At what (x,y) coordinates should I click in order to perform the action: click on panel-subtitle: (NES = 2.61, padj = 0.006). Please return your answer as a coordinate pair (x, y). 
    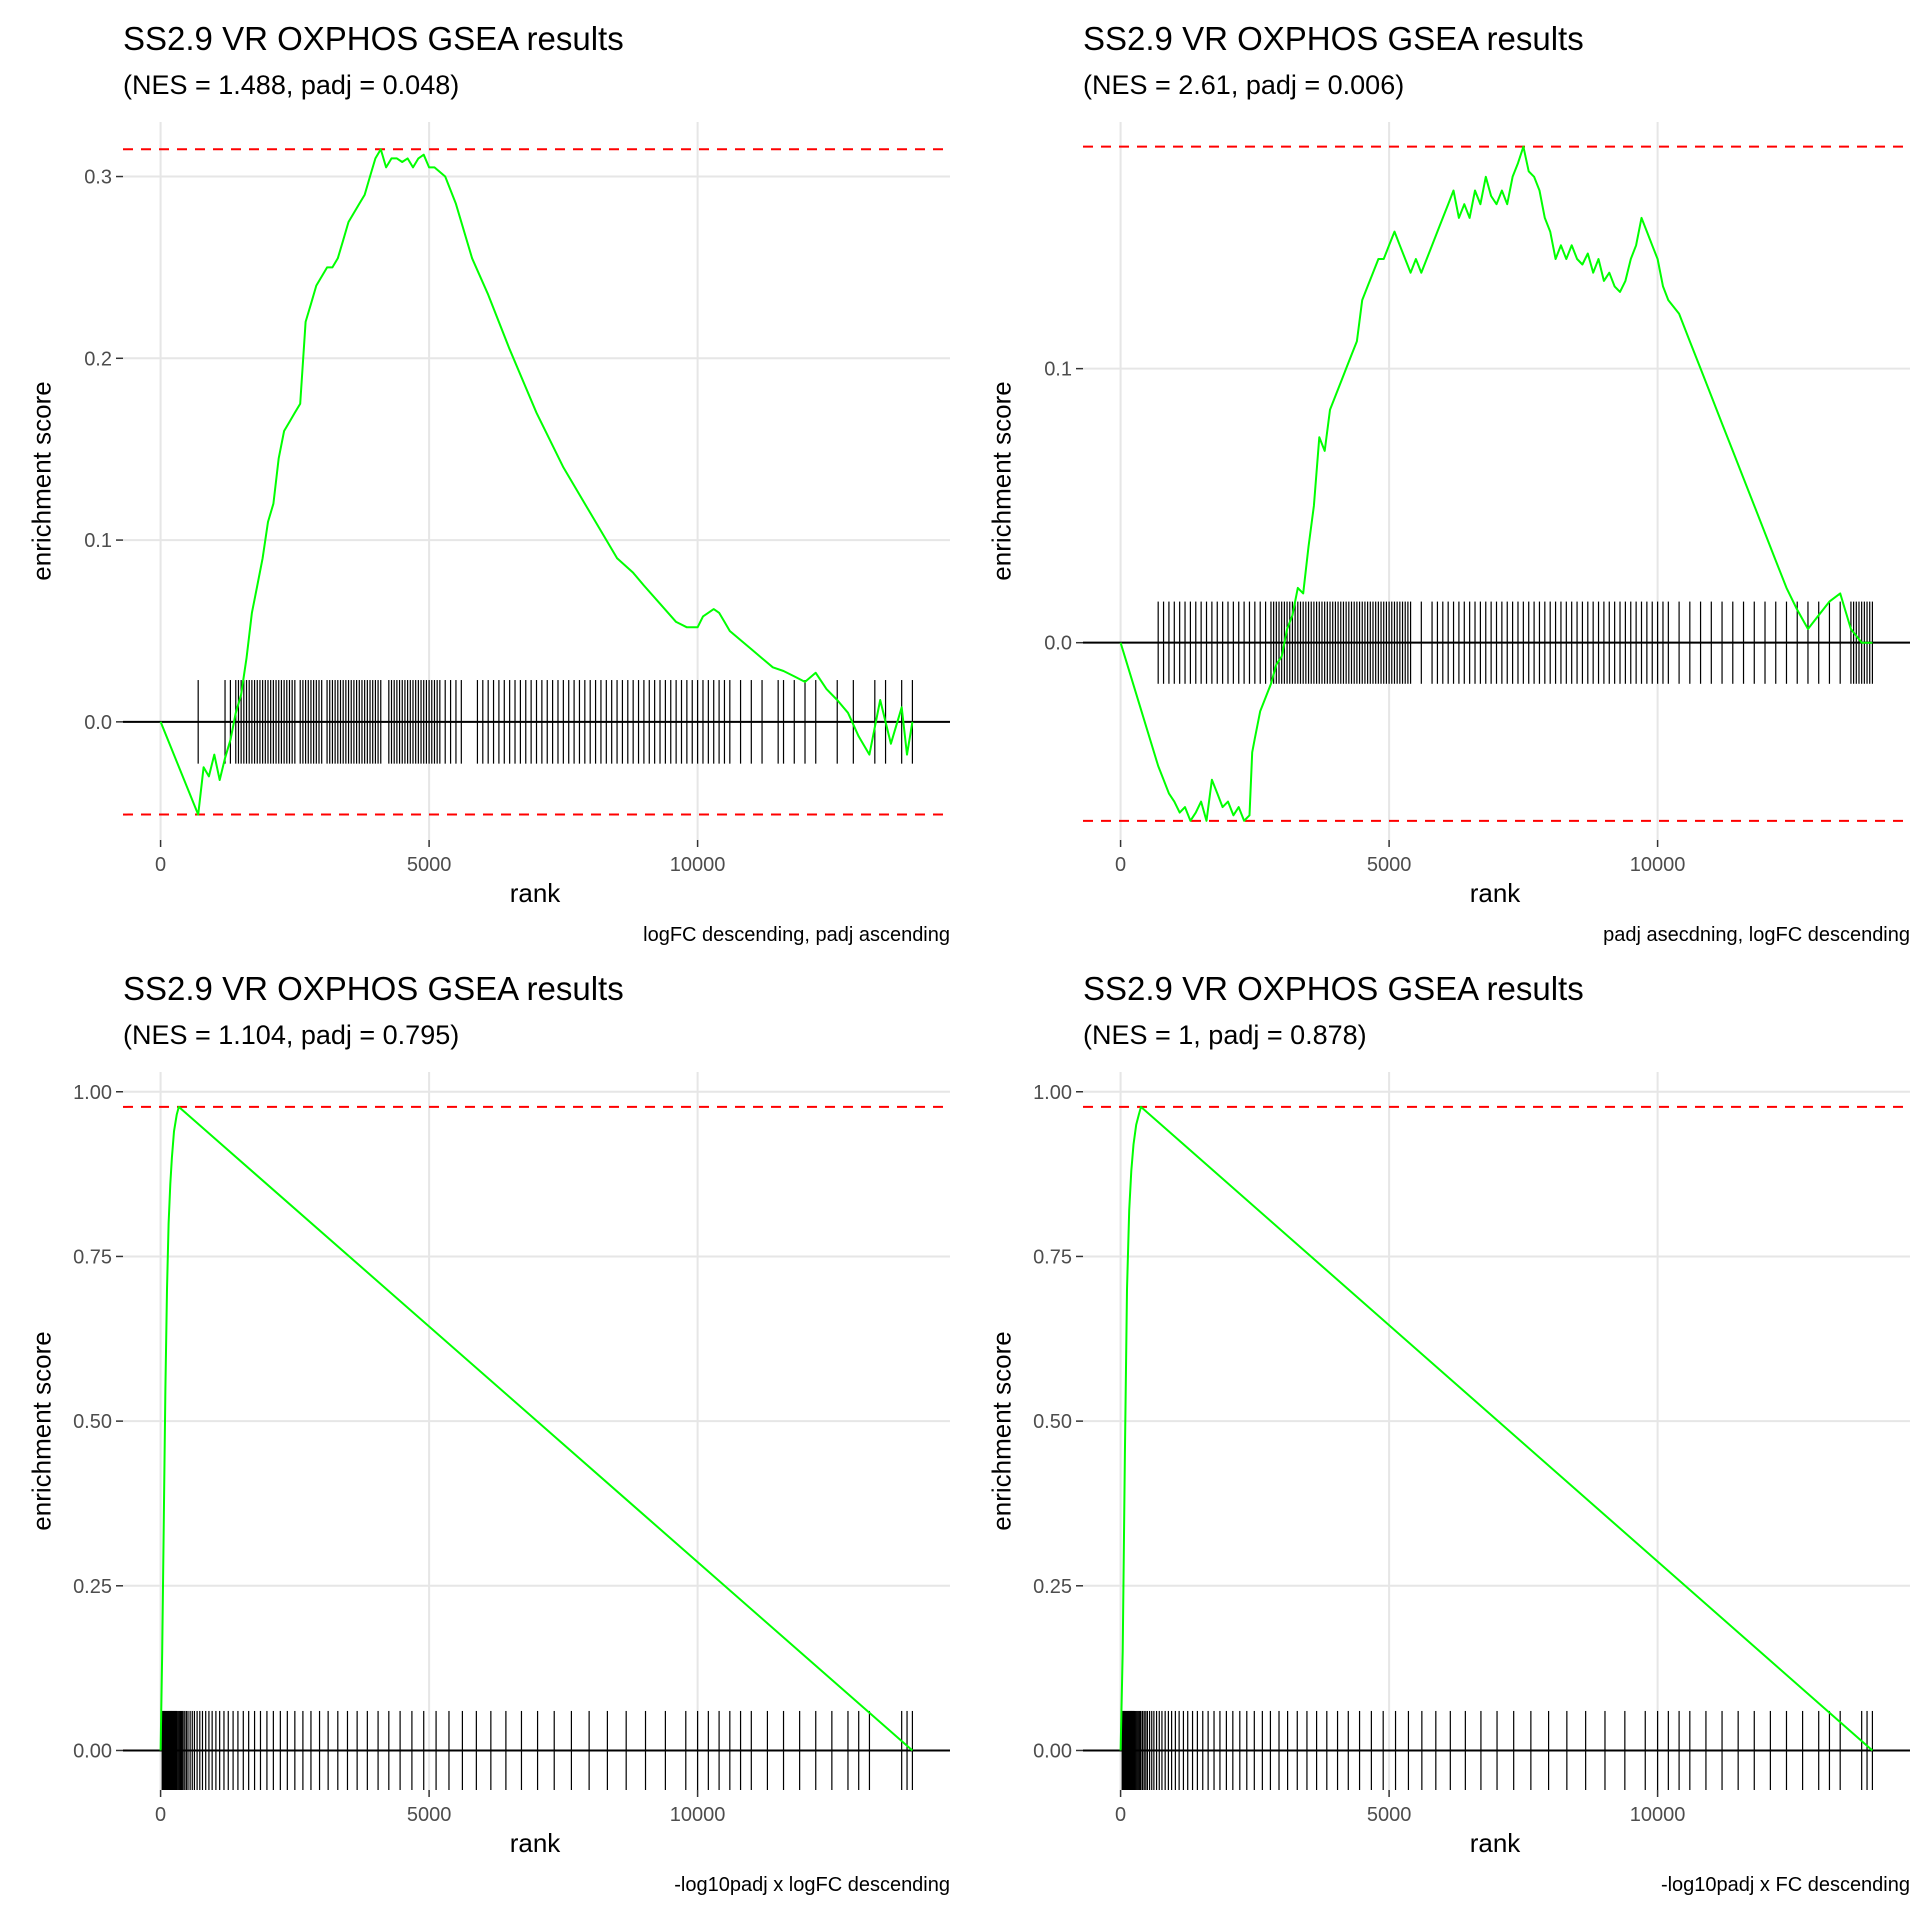
    Looking at the image, I should click on (1244, 85).